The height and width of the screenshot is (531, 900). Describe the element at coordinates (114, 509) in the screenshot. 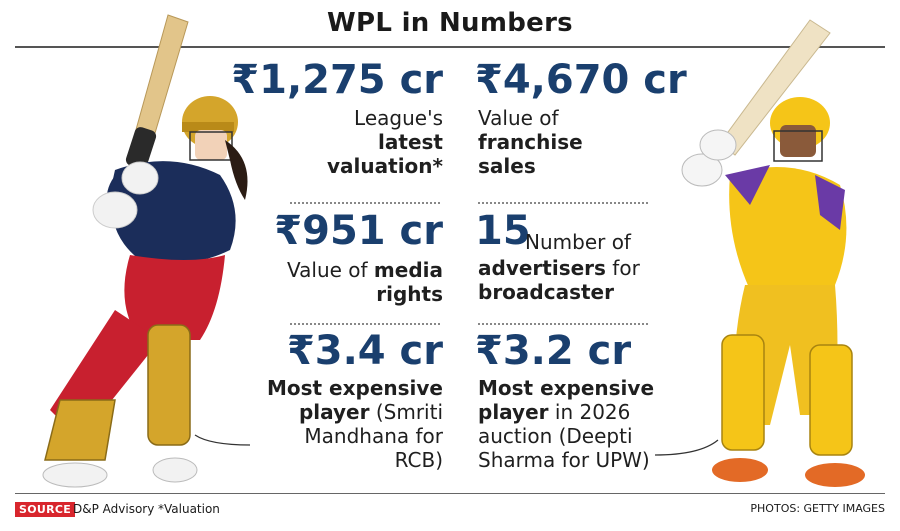

I see `source-text: D&P Advisory` at that location.